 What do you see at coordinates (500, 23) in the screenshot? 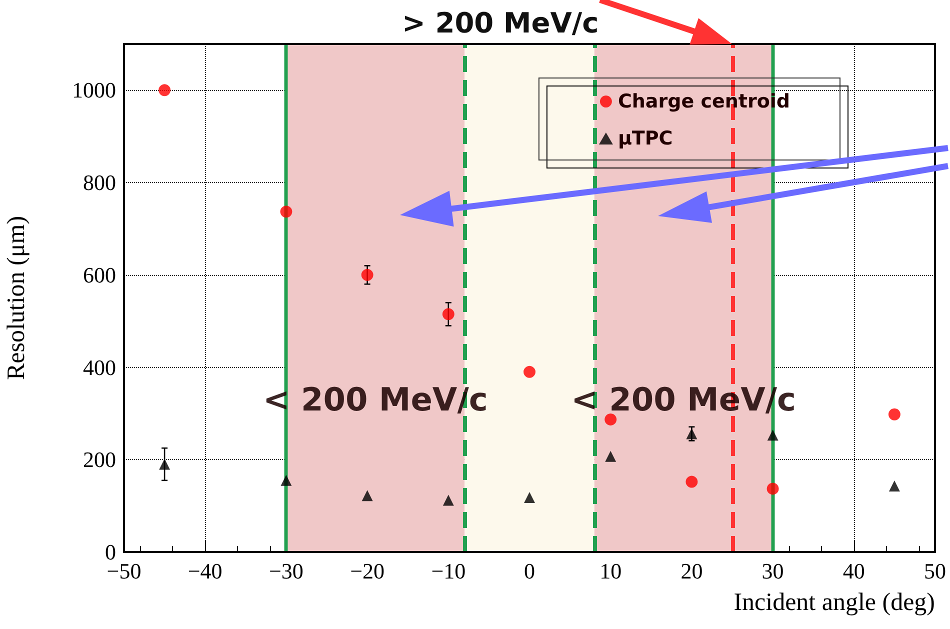
I see `chart-title: > 200 MeV/c` at bounding box center [500, 23].